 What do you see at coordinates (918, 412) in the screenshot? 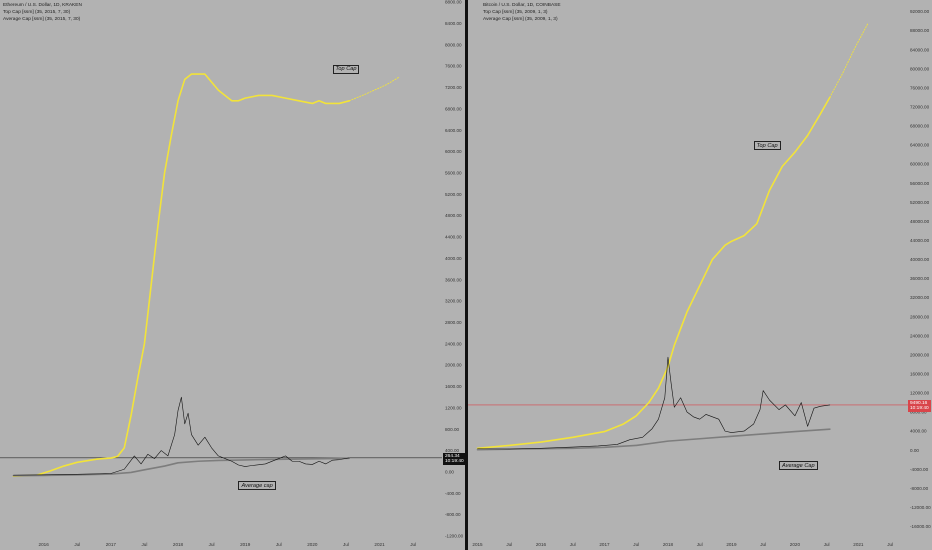
I see `bitcoin-y-tick-label: 8000.00` at bounding box center [918, 412].